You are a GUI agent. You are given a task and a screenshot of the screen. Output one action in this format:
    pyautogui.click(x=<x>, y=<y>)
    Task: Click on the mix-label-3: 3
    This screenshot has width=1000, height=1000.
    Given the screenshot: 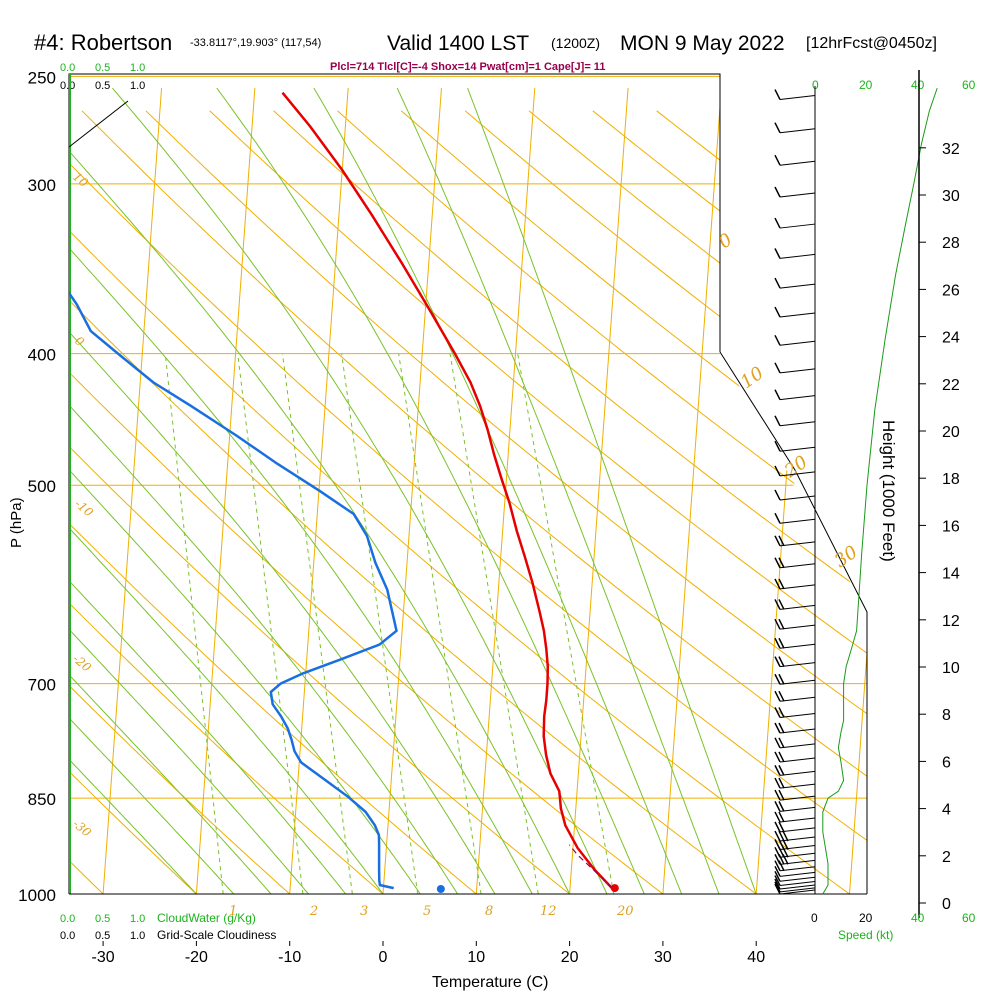 What is the action you would take?
    pyautogui.click(x=364, y=911)
    